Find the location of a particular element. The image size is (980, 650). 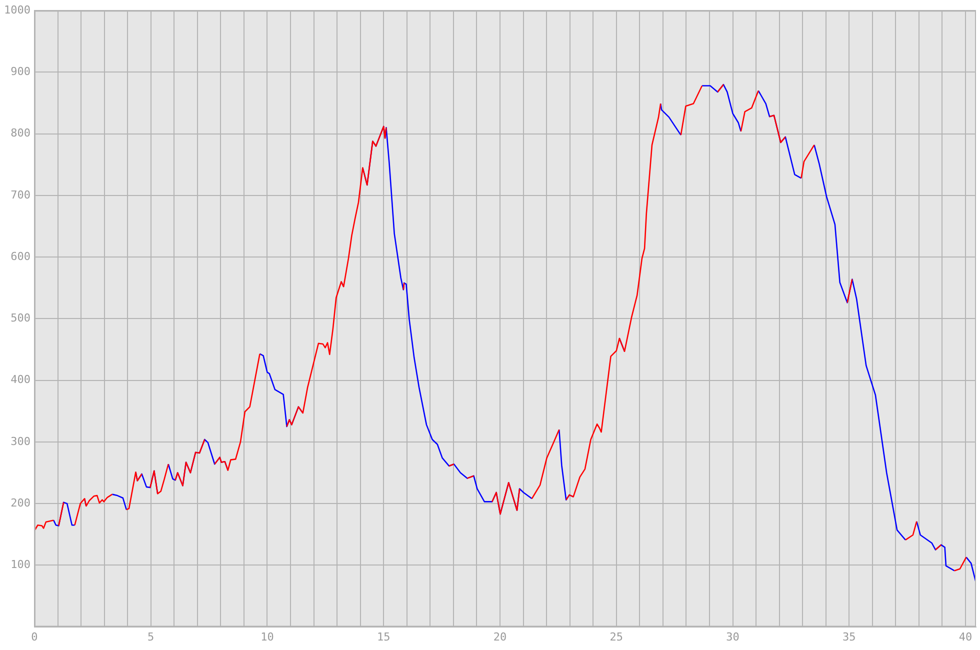

x-tick-label: 5 is located at coordinates (151, 637).